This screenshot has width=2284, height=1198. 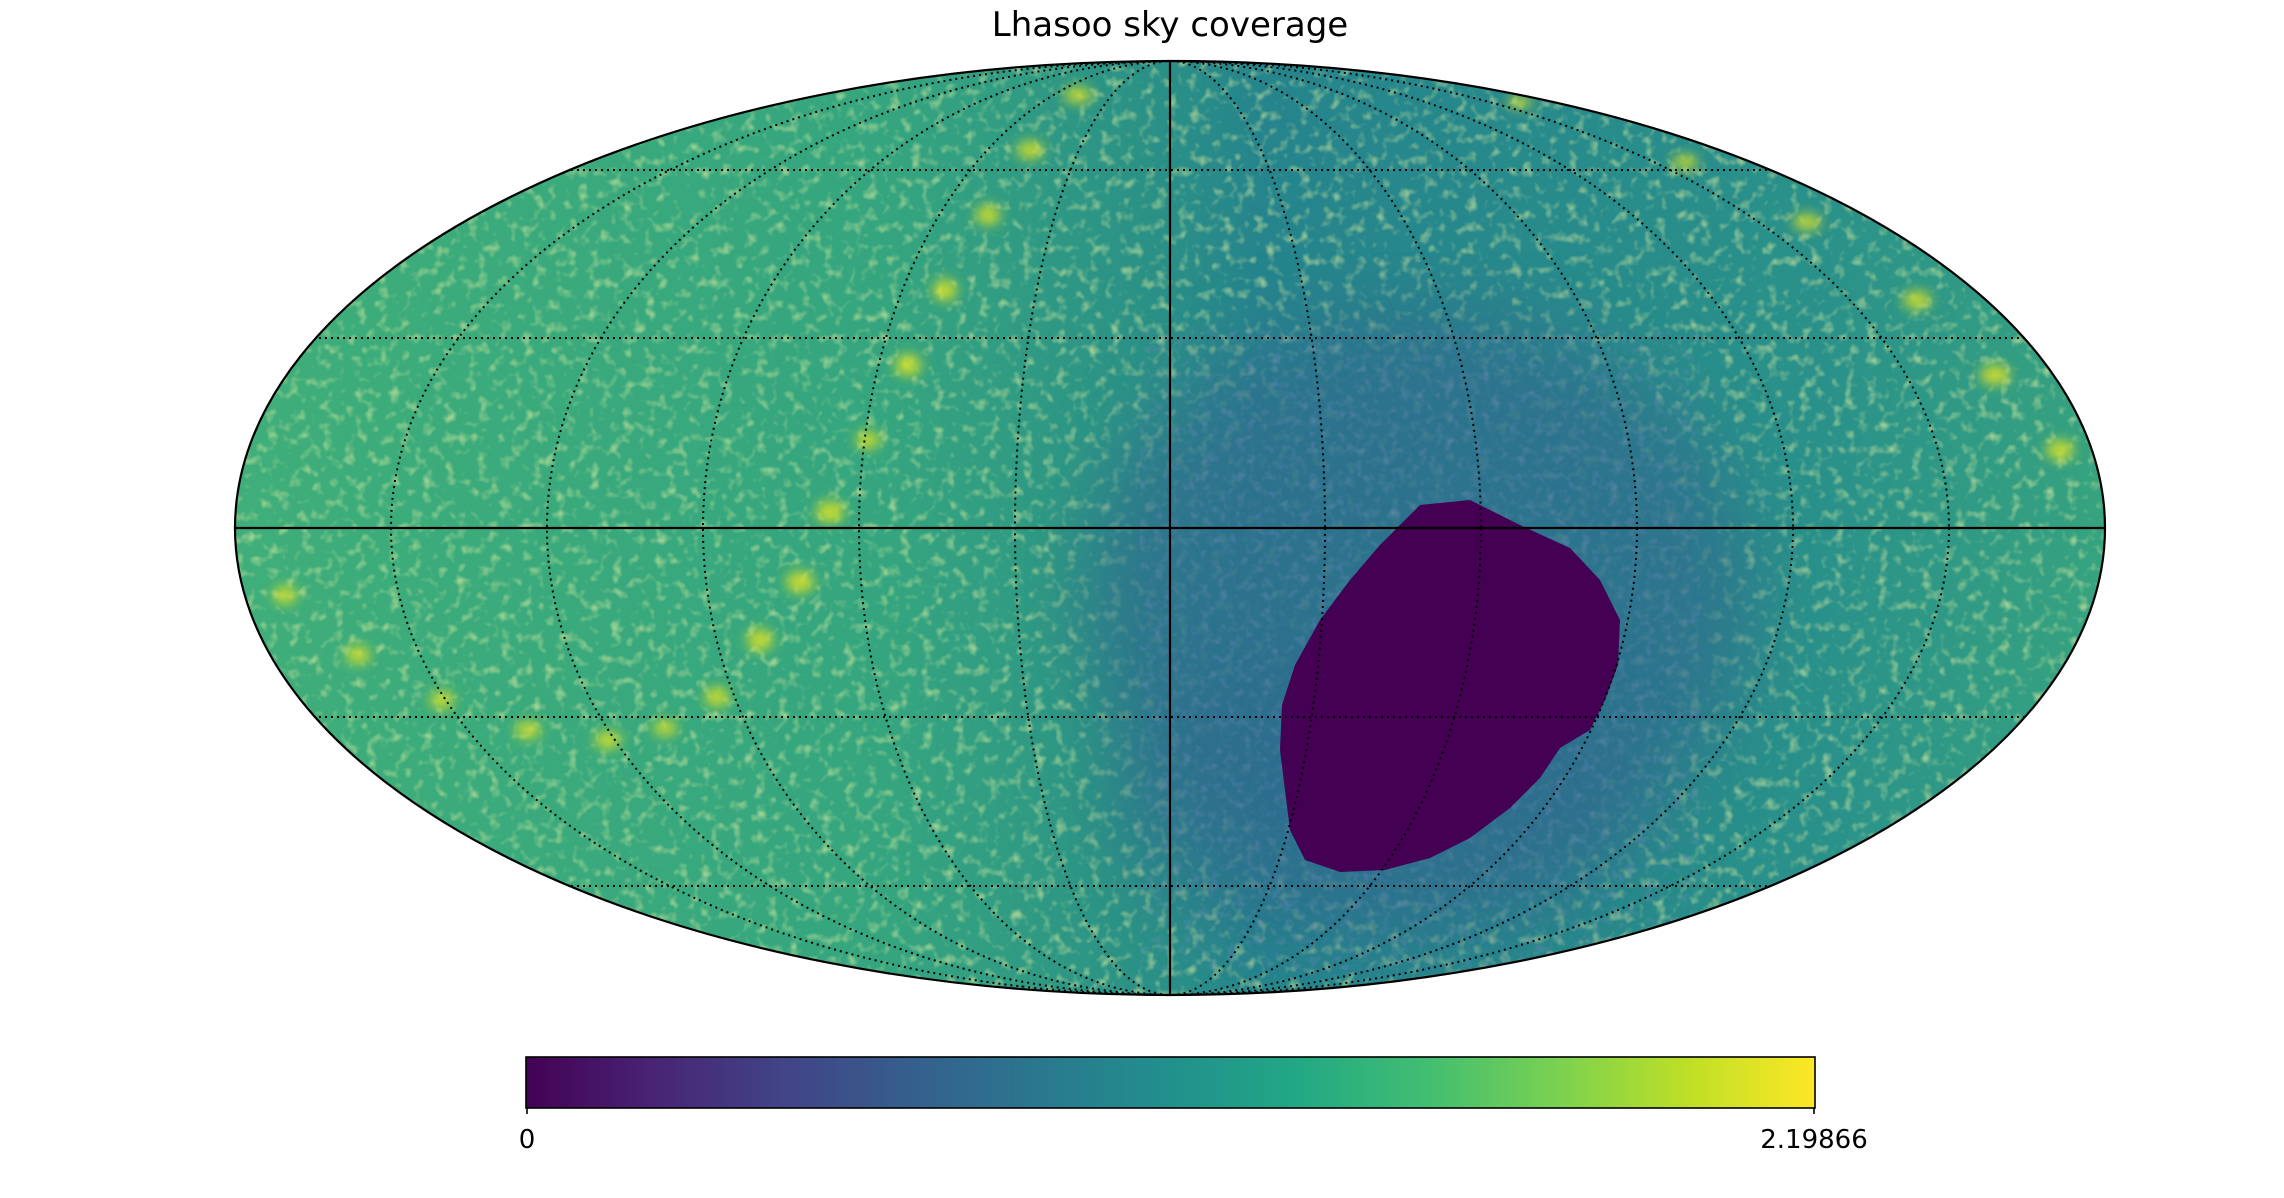 I want to click on colorbar, so click(x=1170, y=1082).